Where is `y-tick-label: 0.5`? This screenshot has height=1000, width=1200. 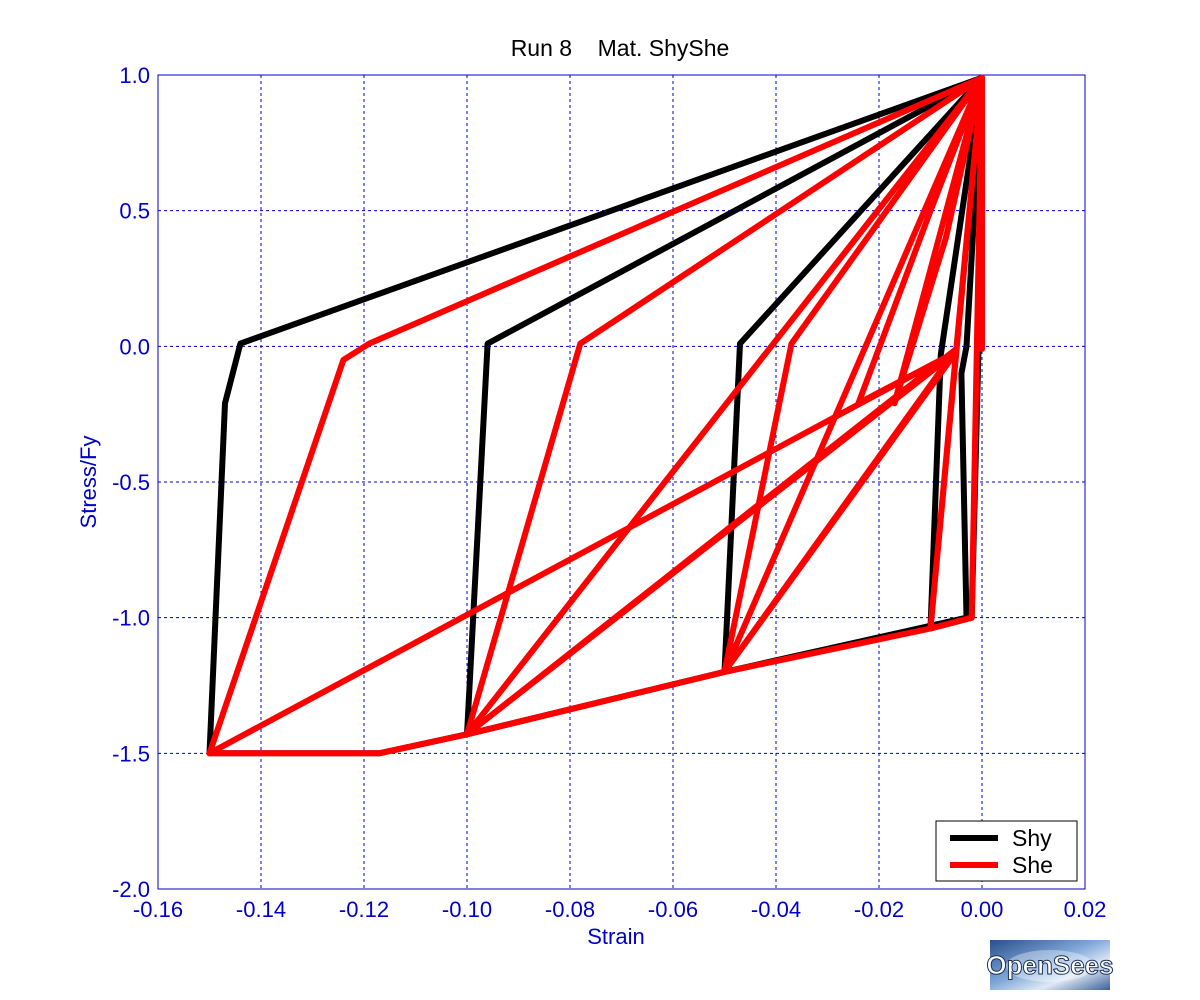
y-tick-label: 0.5 is located at coordinates (134, 211).